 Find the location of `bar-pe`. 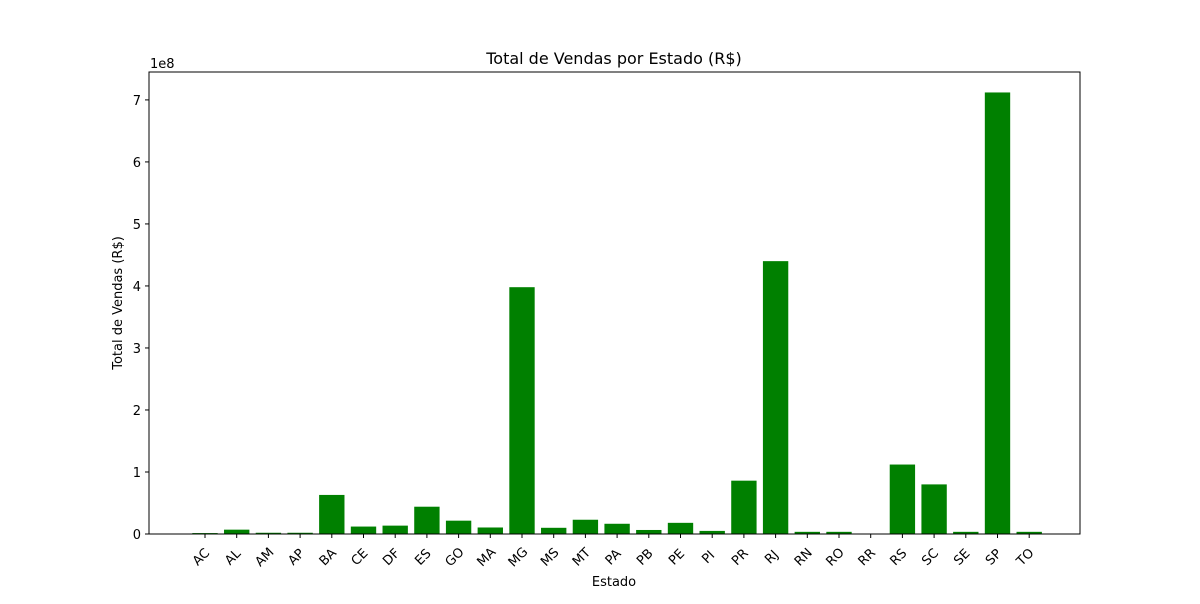

bar-pe is located at coordinates (680, 528).